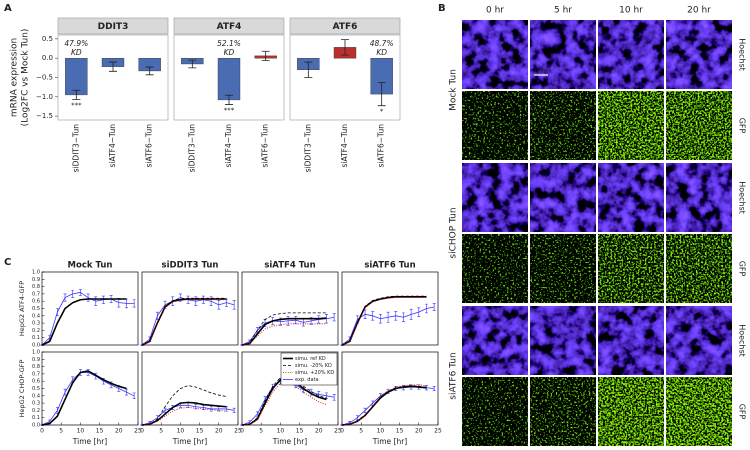  I want to click on legend-label: exp. data, so click(307, 380).